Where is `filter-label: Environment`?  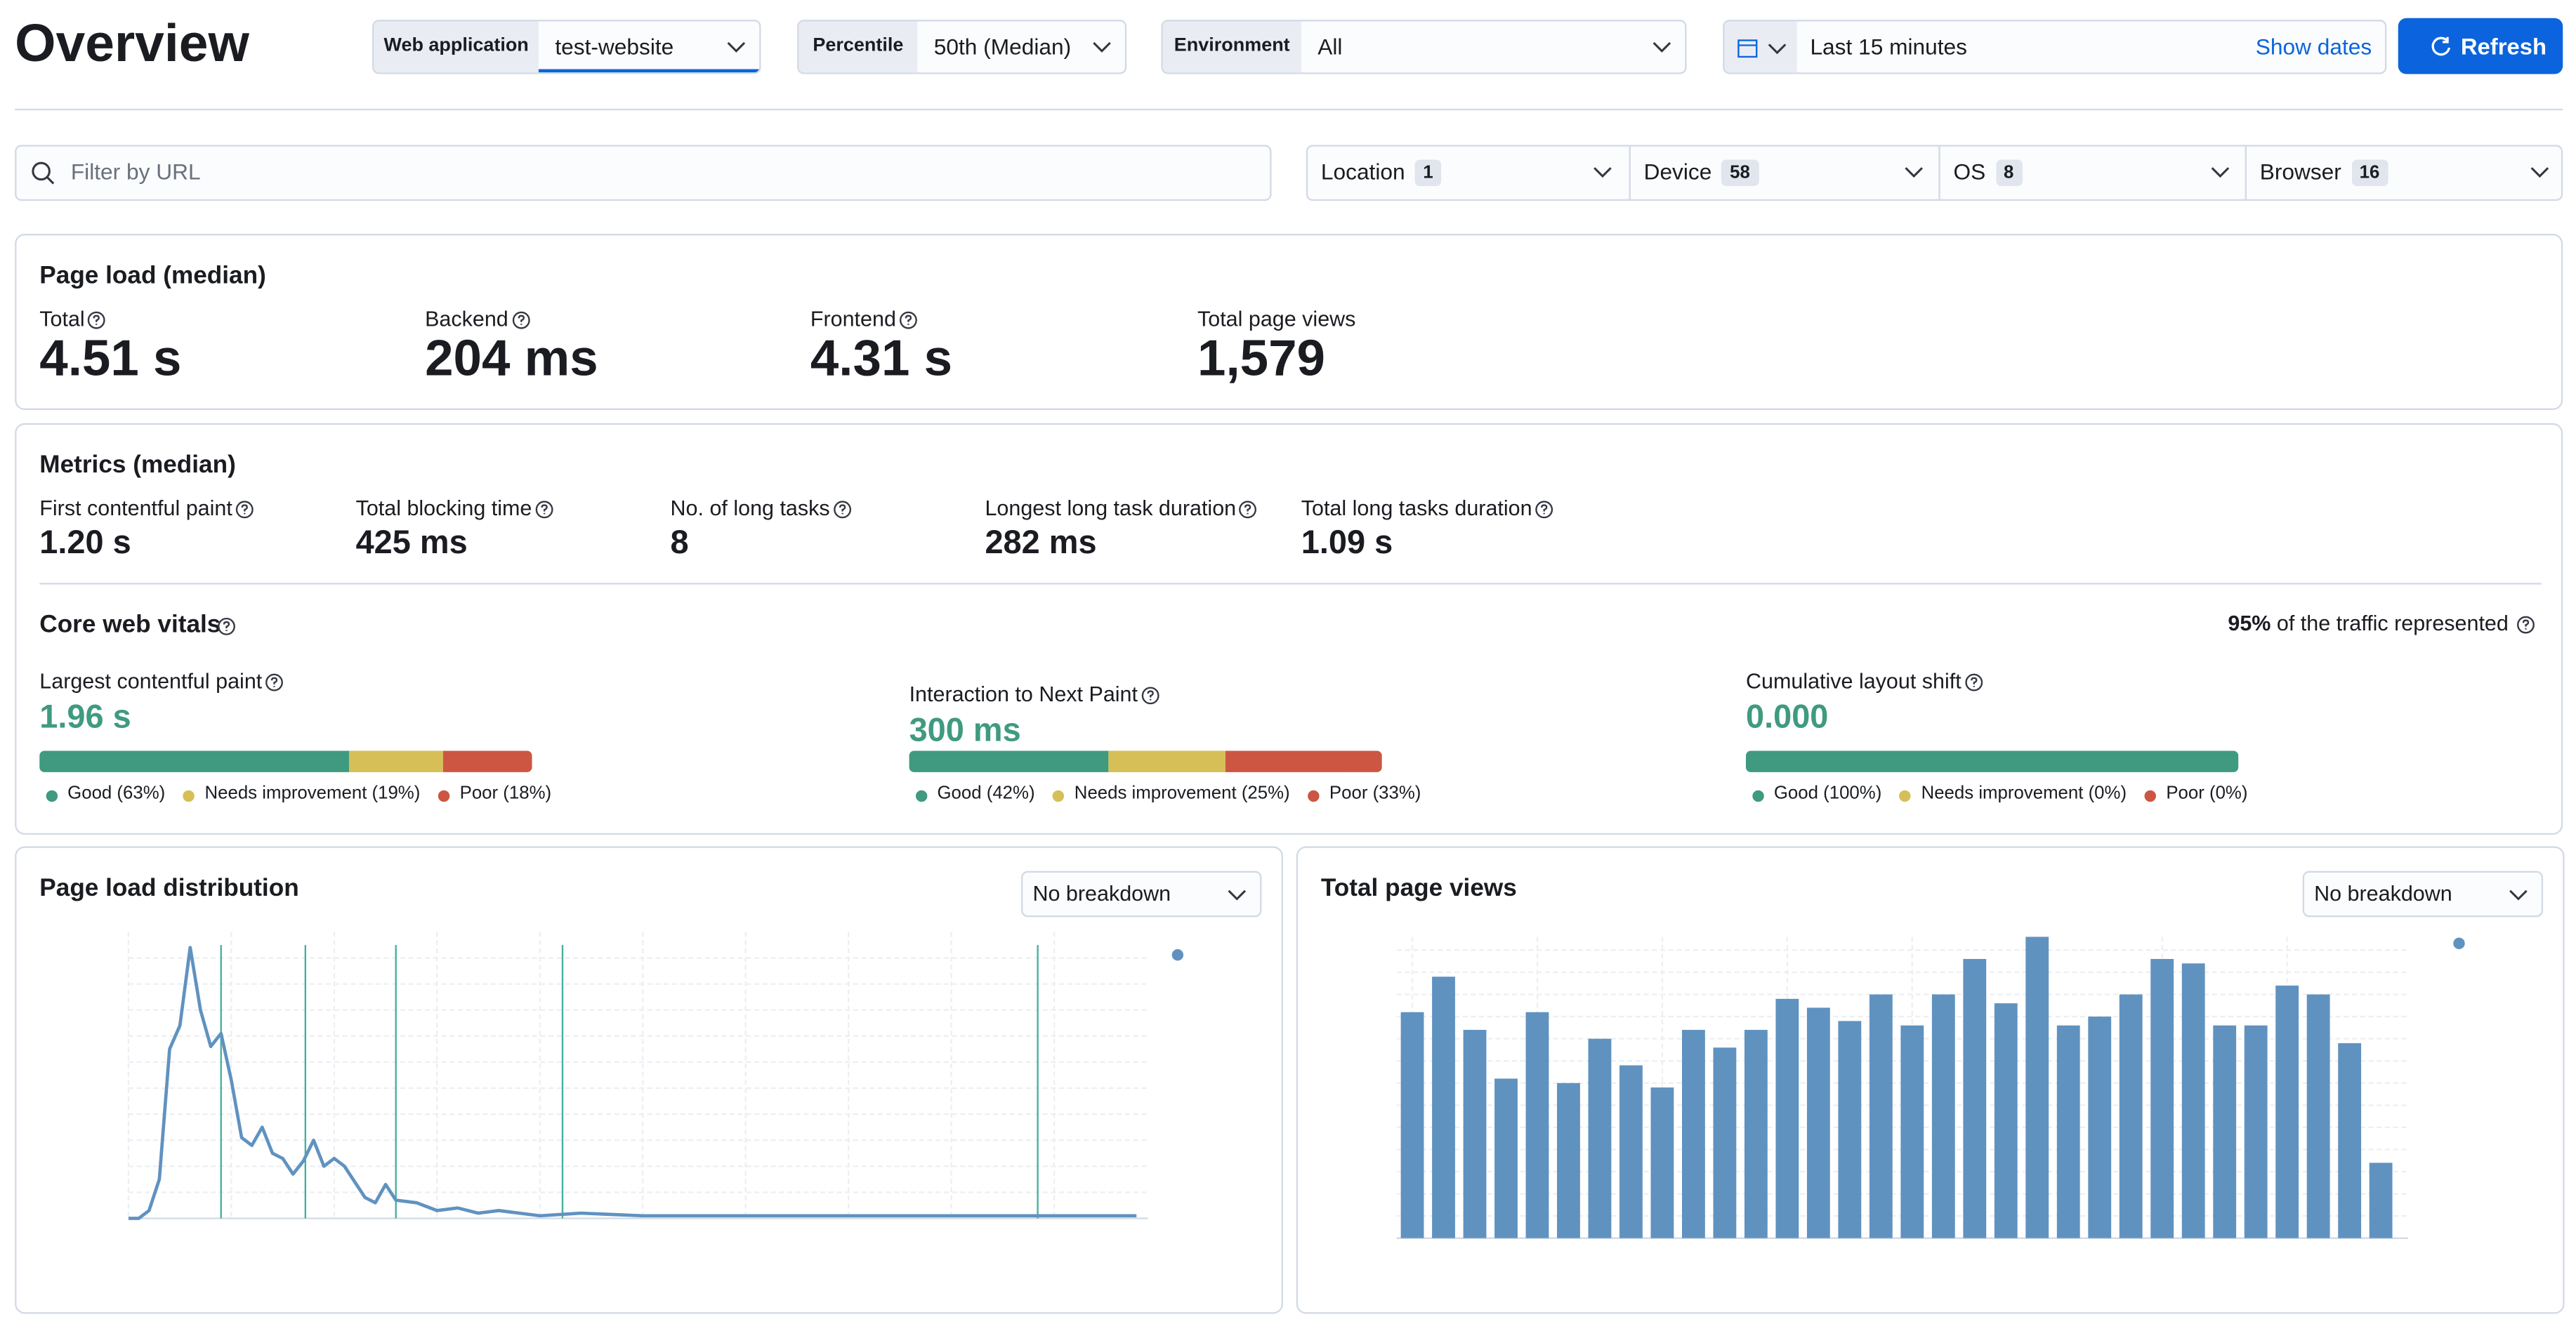 filter-label: Environment is located at coordinates (1231, 47).